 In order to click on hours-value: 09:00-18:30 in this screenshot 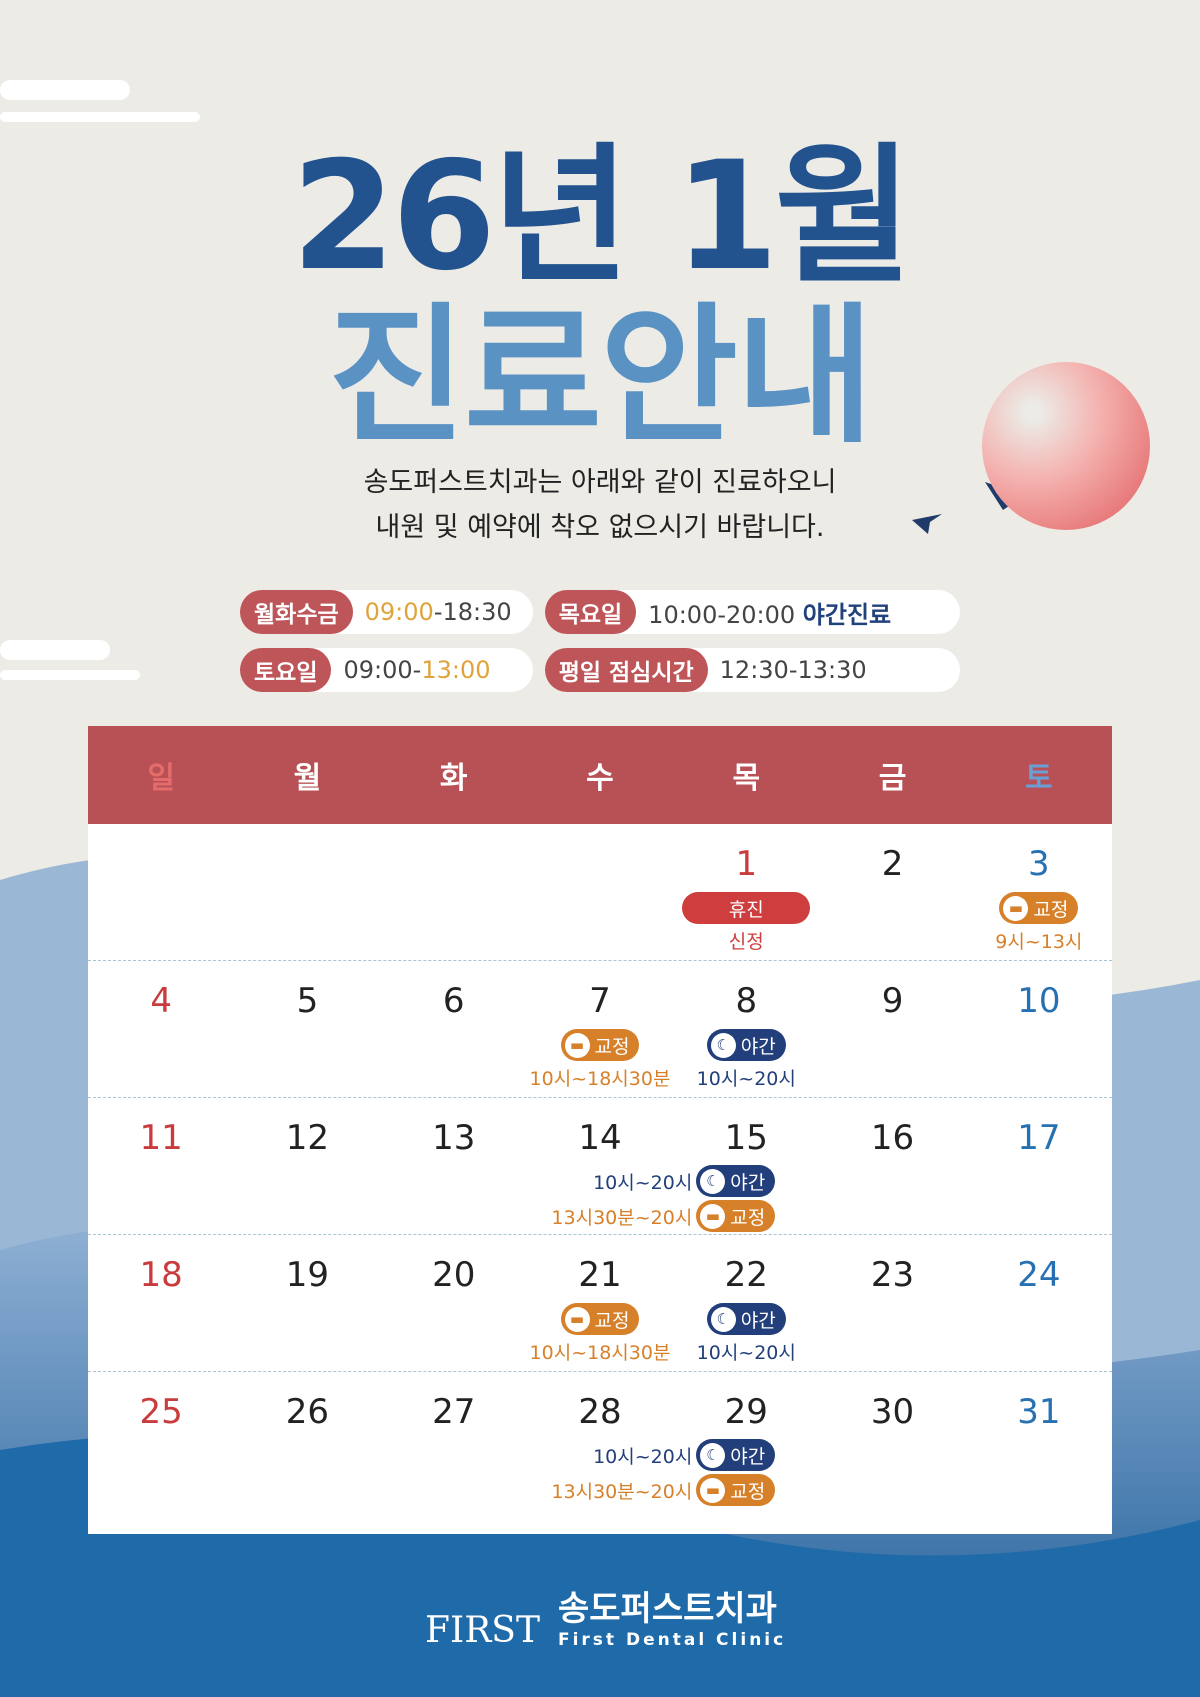, I will do `click(438, 612)`.